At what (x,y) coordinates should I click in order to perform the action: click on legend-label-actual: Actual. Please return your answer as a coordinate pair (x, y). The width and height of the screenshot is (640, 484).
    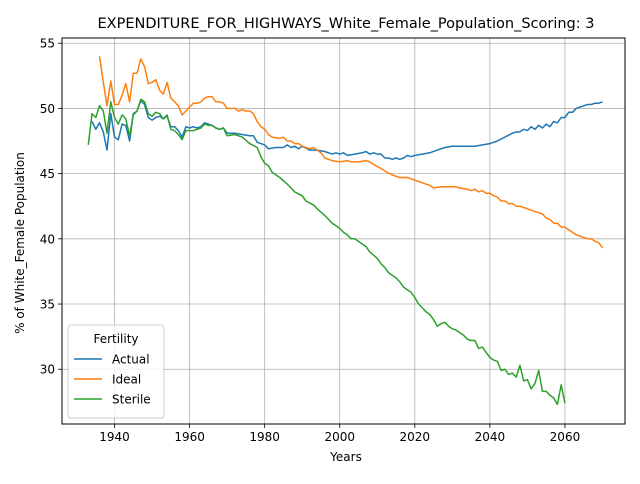
    Looking at the image, I should click on (131, 360).